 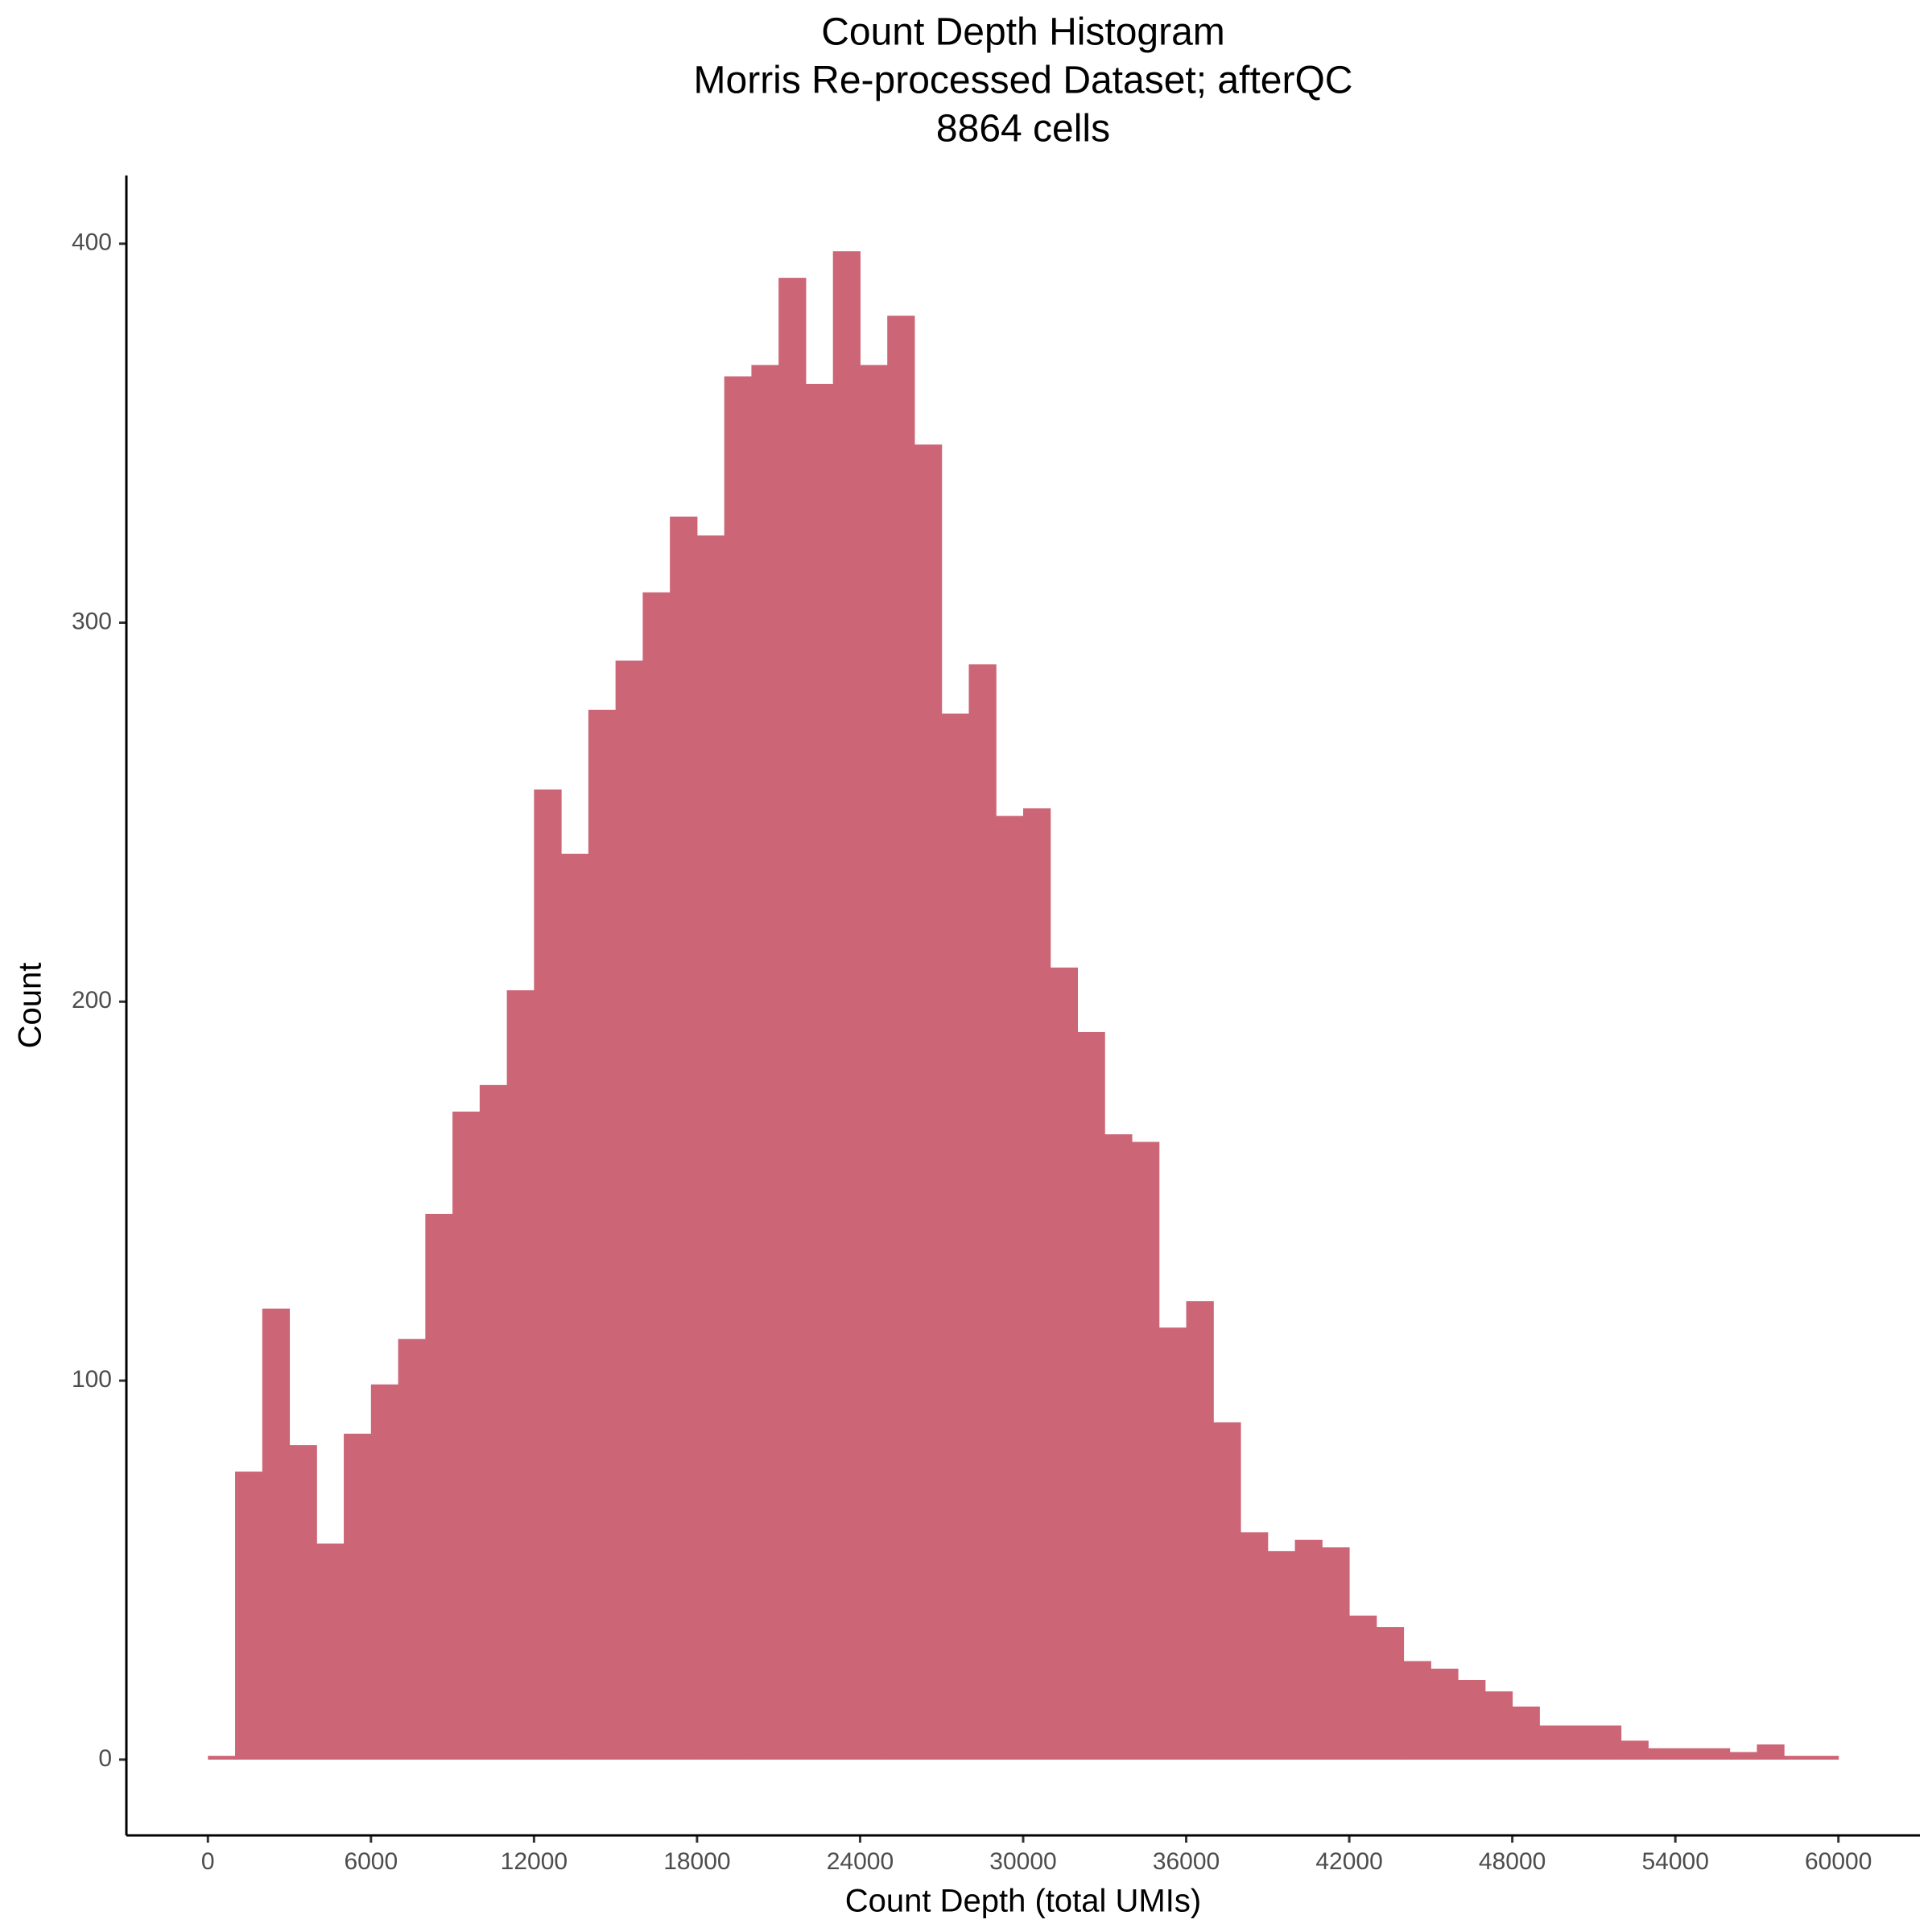 What do you see at coordinates (534, 1861) in the screenshot?
I see `x-tick-label: 12000` at bounding box center [534, 1861].